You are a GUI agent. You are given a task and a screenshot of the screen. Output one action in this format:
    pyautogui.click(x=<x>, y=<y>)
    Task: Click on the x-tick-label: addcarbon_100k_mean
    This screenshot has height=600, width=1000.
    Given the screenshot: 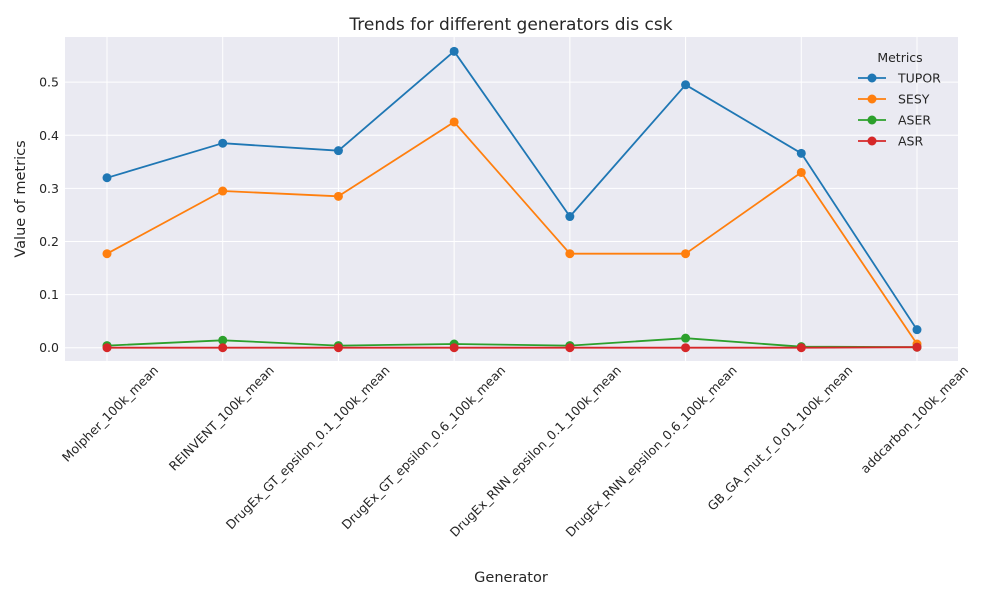 What is the action you would take?
    pyautogui.click(x=914, y=420)
    